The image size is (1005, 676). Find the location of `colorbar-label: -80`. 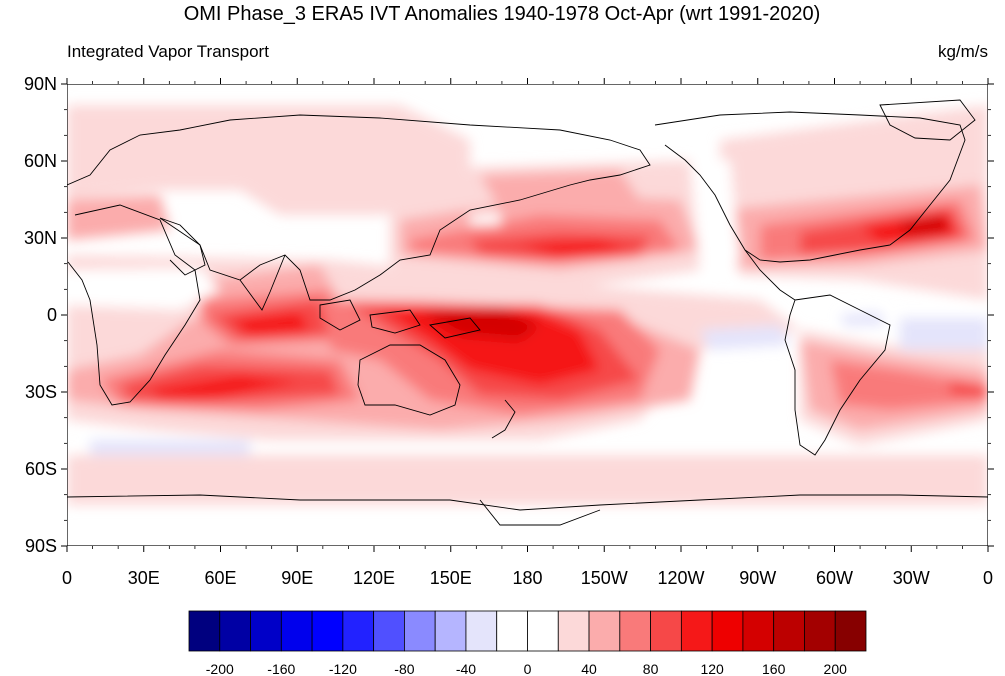

colorbar-label: -80 is located at coordinates (404, 668).